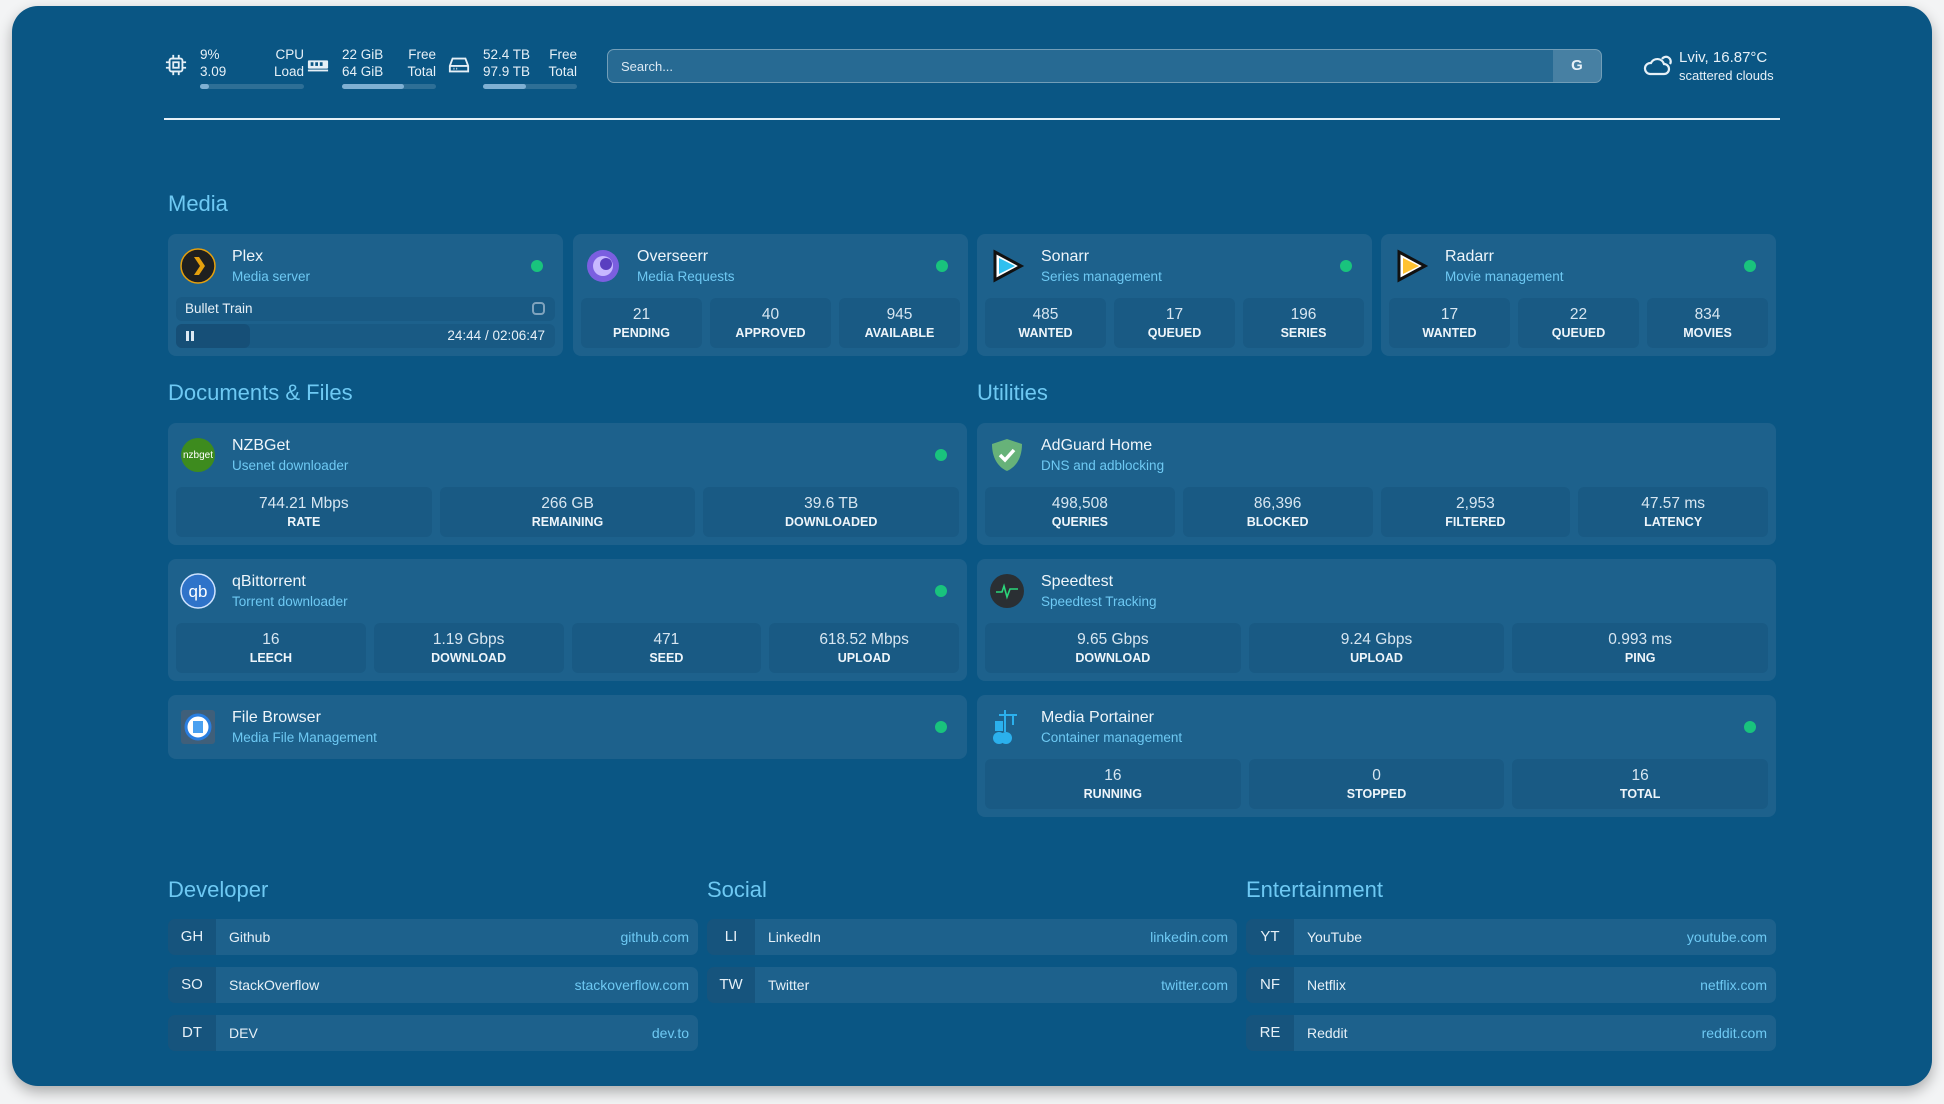 This screenshot has width=1944, height=1104. Describe the element at coordinates (261, 445) in the screenshot. I see `service-title: NZBGet` at that location.